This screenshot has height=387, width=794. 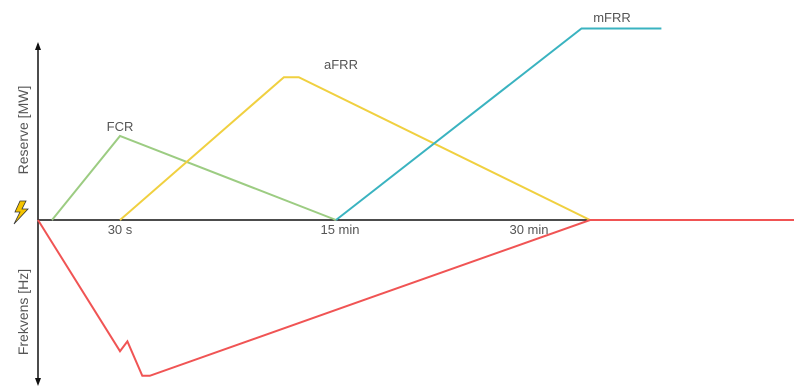 What do you see at coordinates (194, 177) in the screenshot?
I see `series-line-fcr` at bounding box center [194, 177].